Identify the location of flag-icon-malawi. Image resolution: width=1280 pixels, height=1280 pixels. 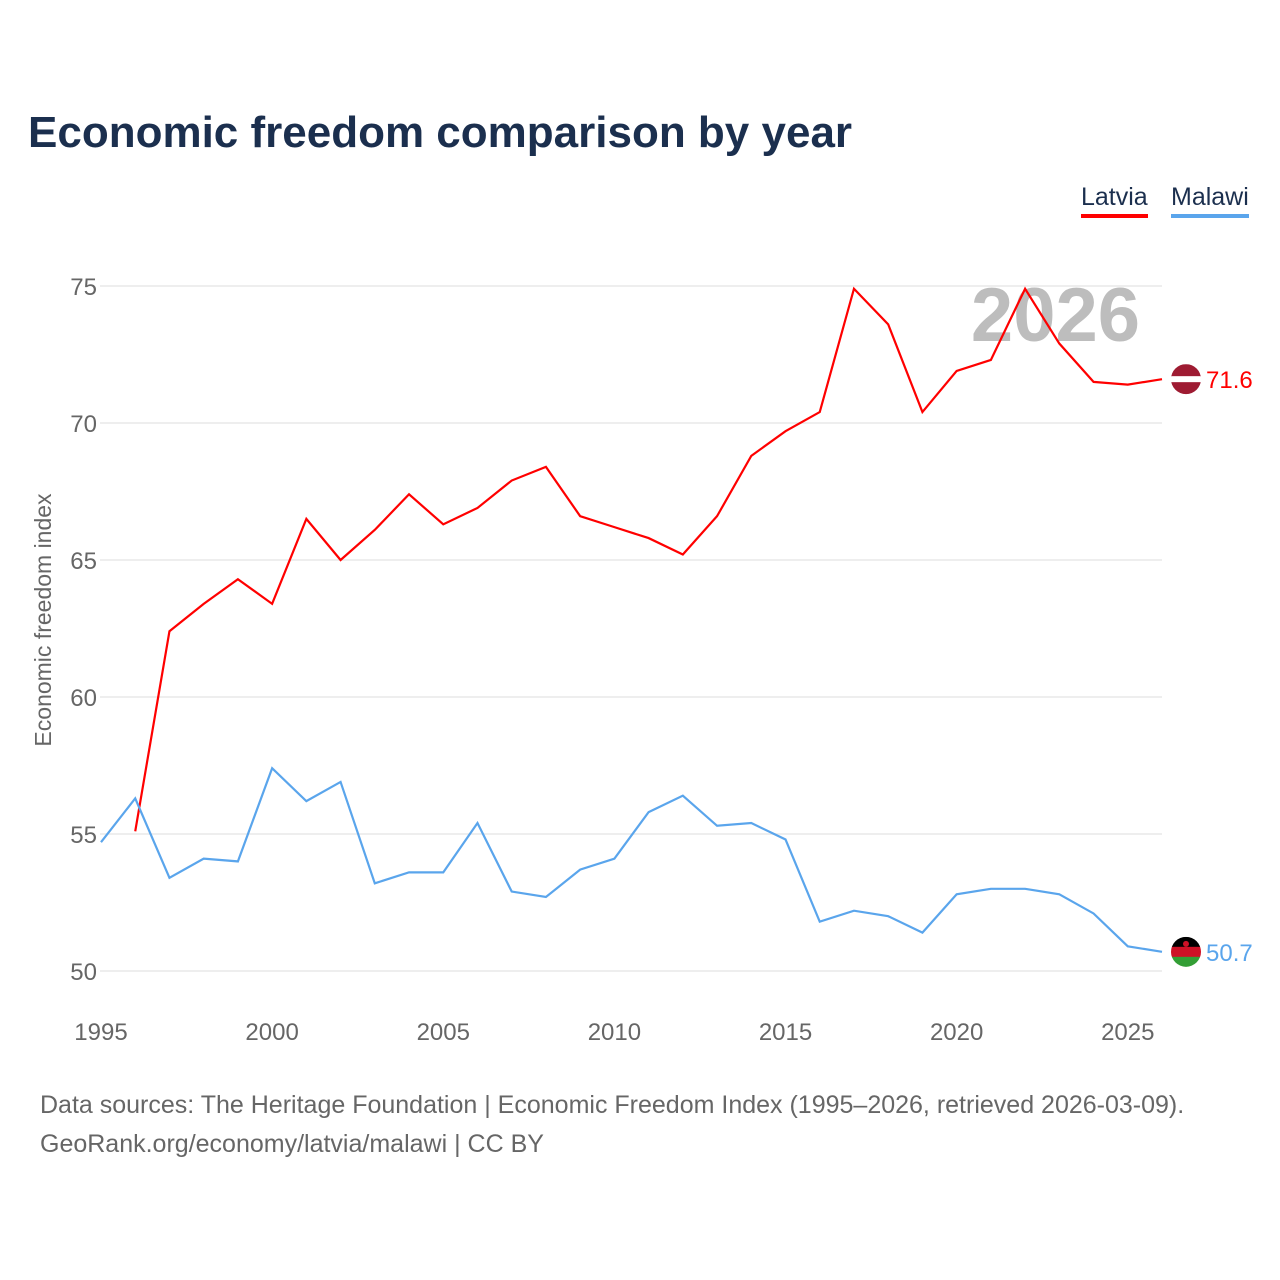
(1186, 951).